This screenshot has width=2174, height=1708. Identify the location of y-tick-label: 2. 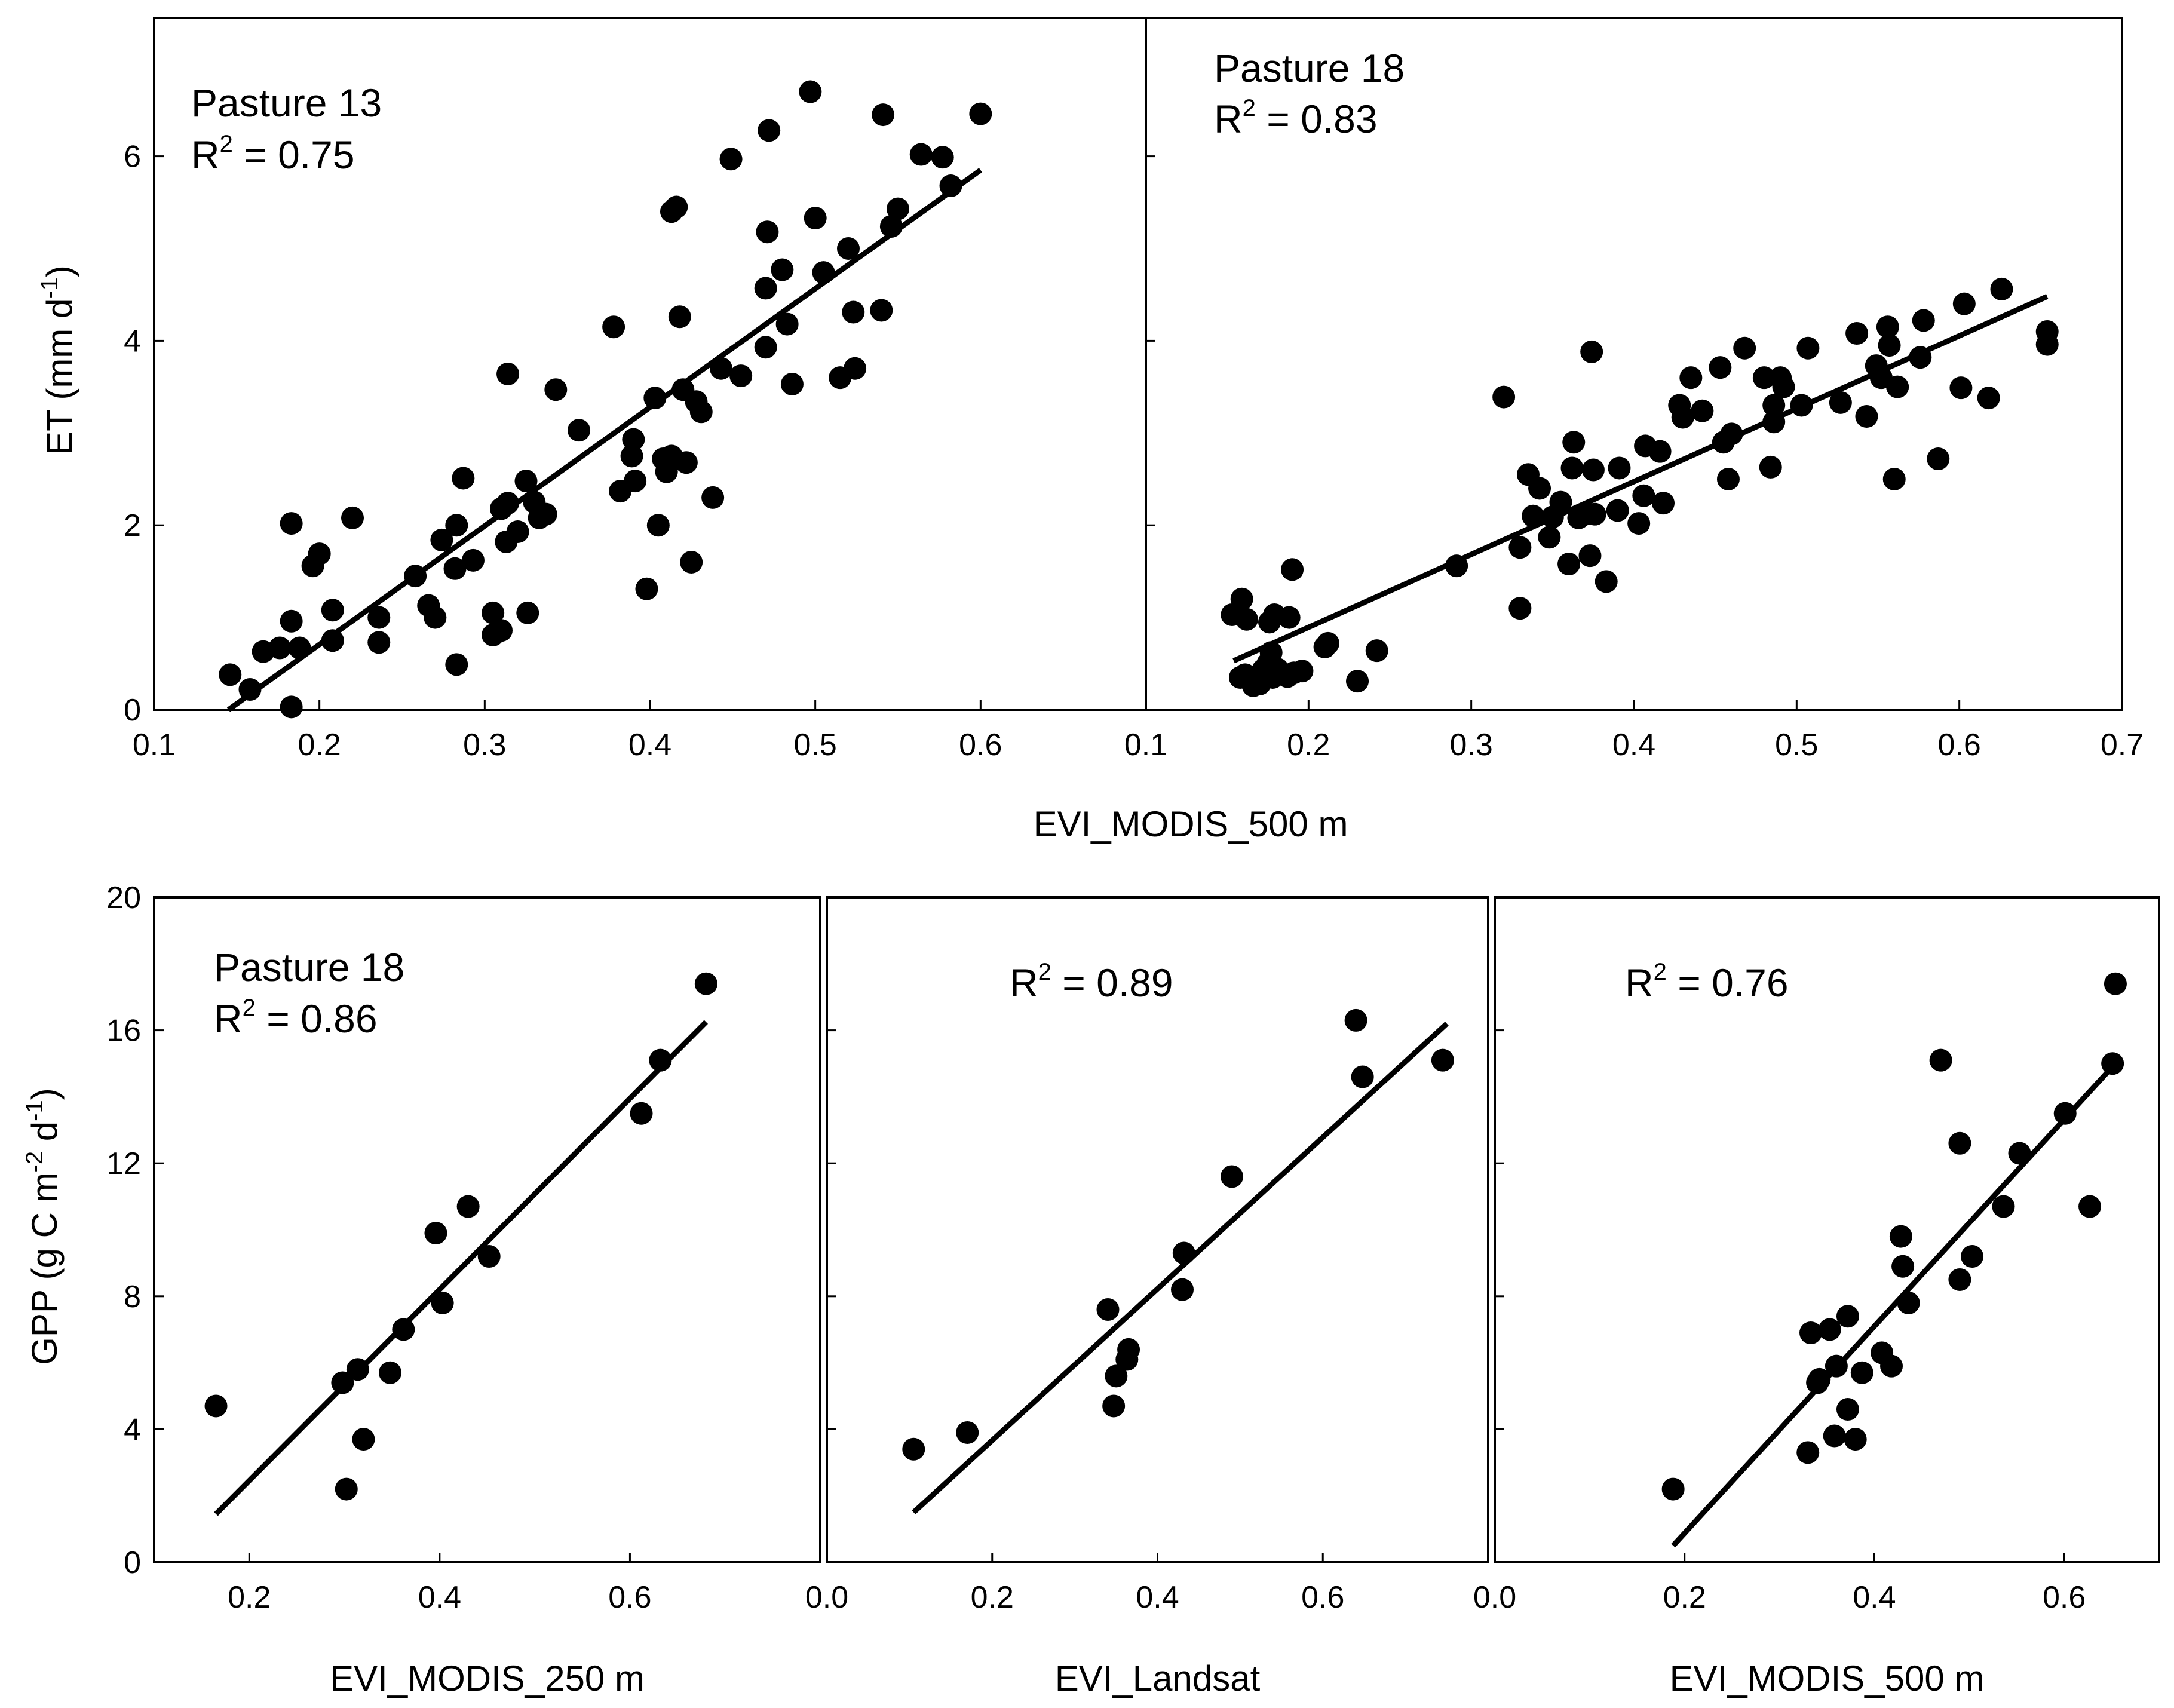
(132, 525).